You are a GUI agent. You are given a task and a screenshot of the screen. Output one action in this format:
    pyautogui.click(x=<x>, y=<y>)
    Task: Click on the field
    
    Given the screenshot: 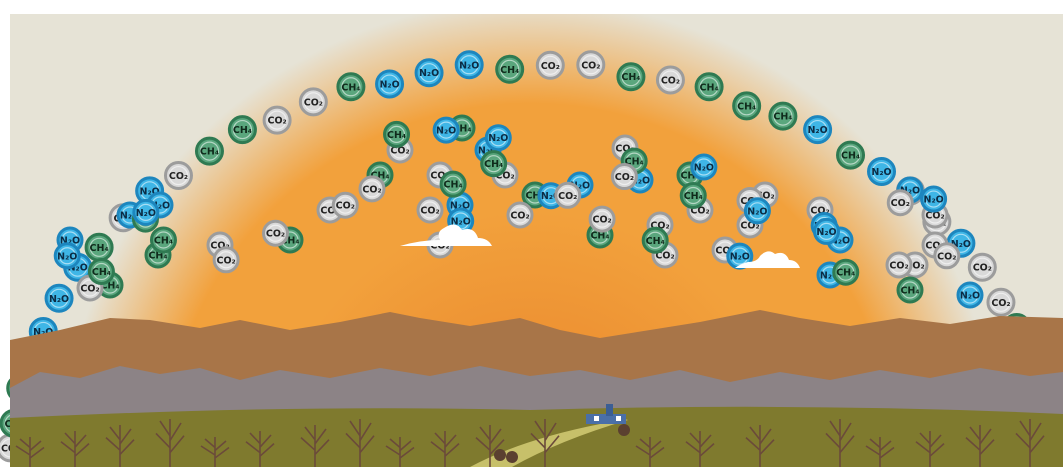 What is the action you would take?
    pyautogui.click(x=536, y=436)
    